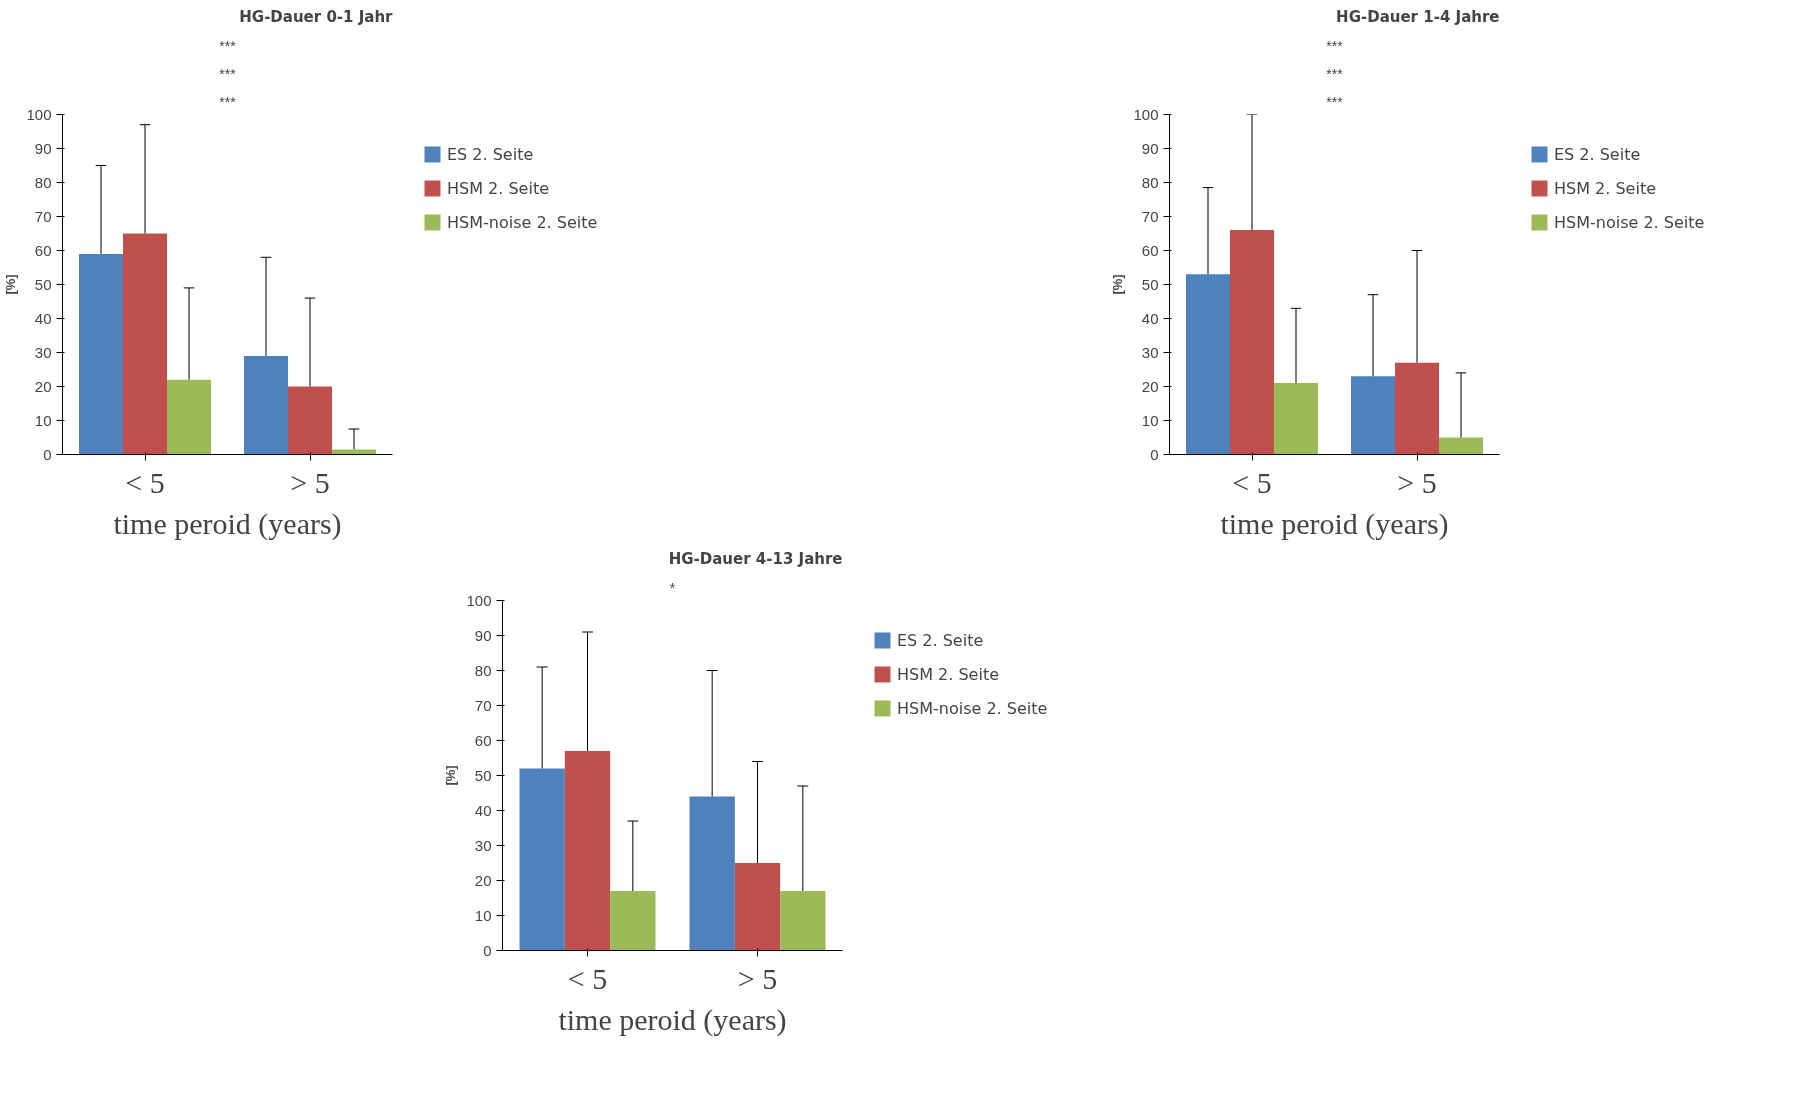 Image resolution: width=1797 pixels, height=1110 pixels. What do you see at coordinates (1418, 16) in the screenshot?
I see `chart-title: HG-Dauer 1-4 Jahre` at bounding box center [1418, 16].